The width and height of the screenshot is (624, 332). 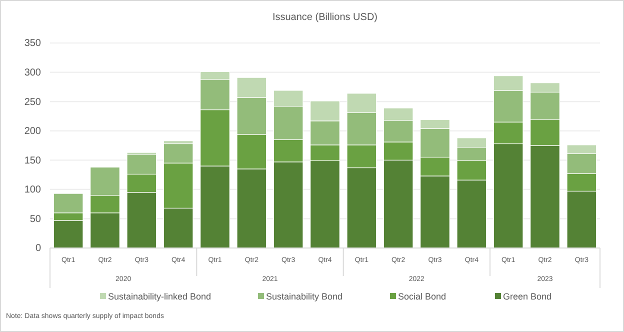 What do you see at coordinates (160, 297) in the screenshot?
I see `legend-label: Sustainability-linked Bond` at bounding box center [160, 297].